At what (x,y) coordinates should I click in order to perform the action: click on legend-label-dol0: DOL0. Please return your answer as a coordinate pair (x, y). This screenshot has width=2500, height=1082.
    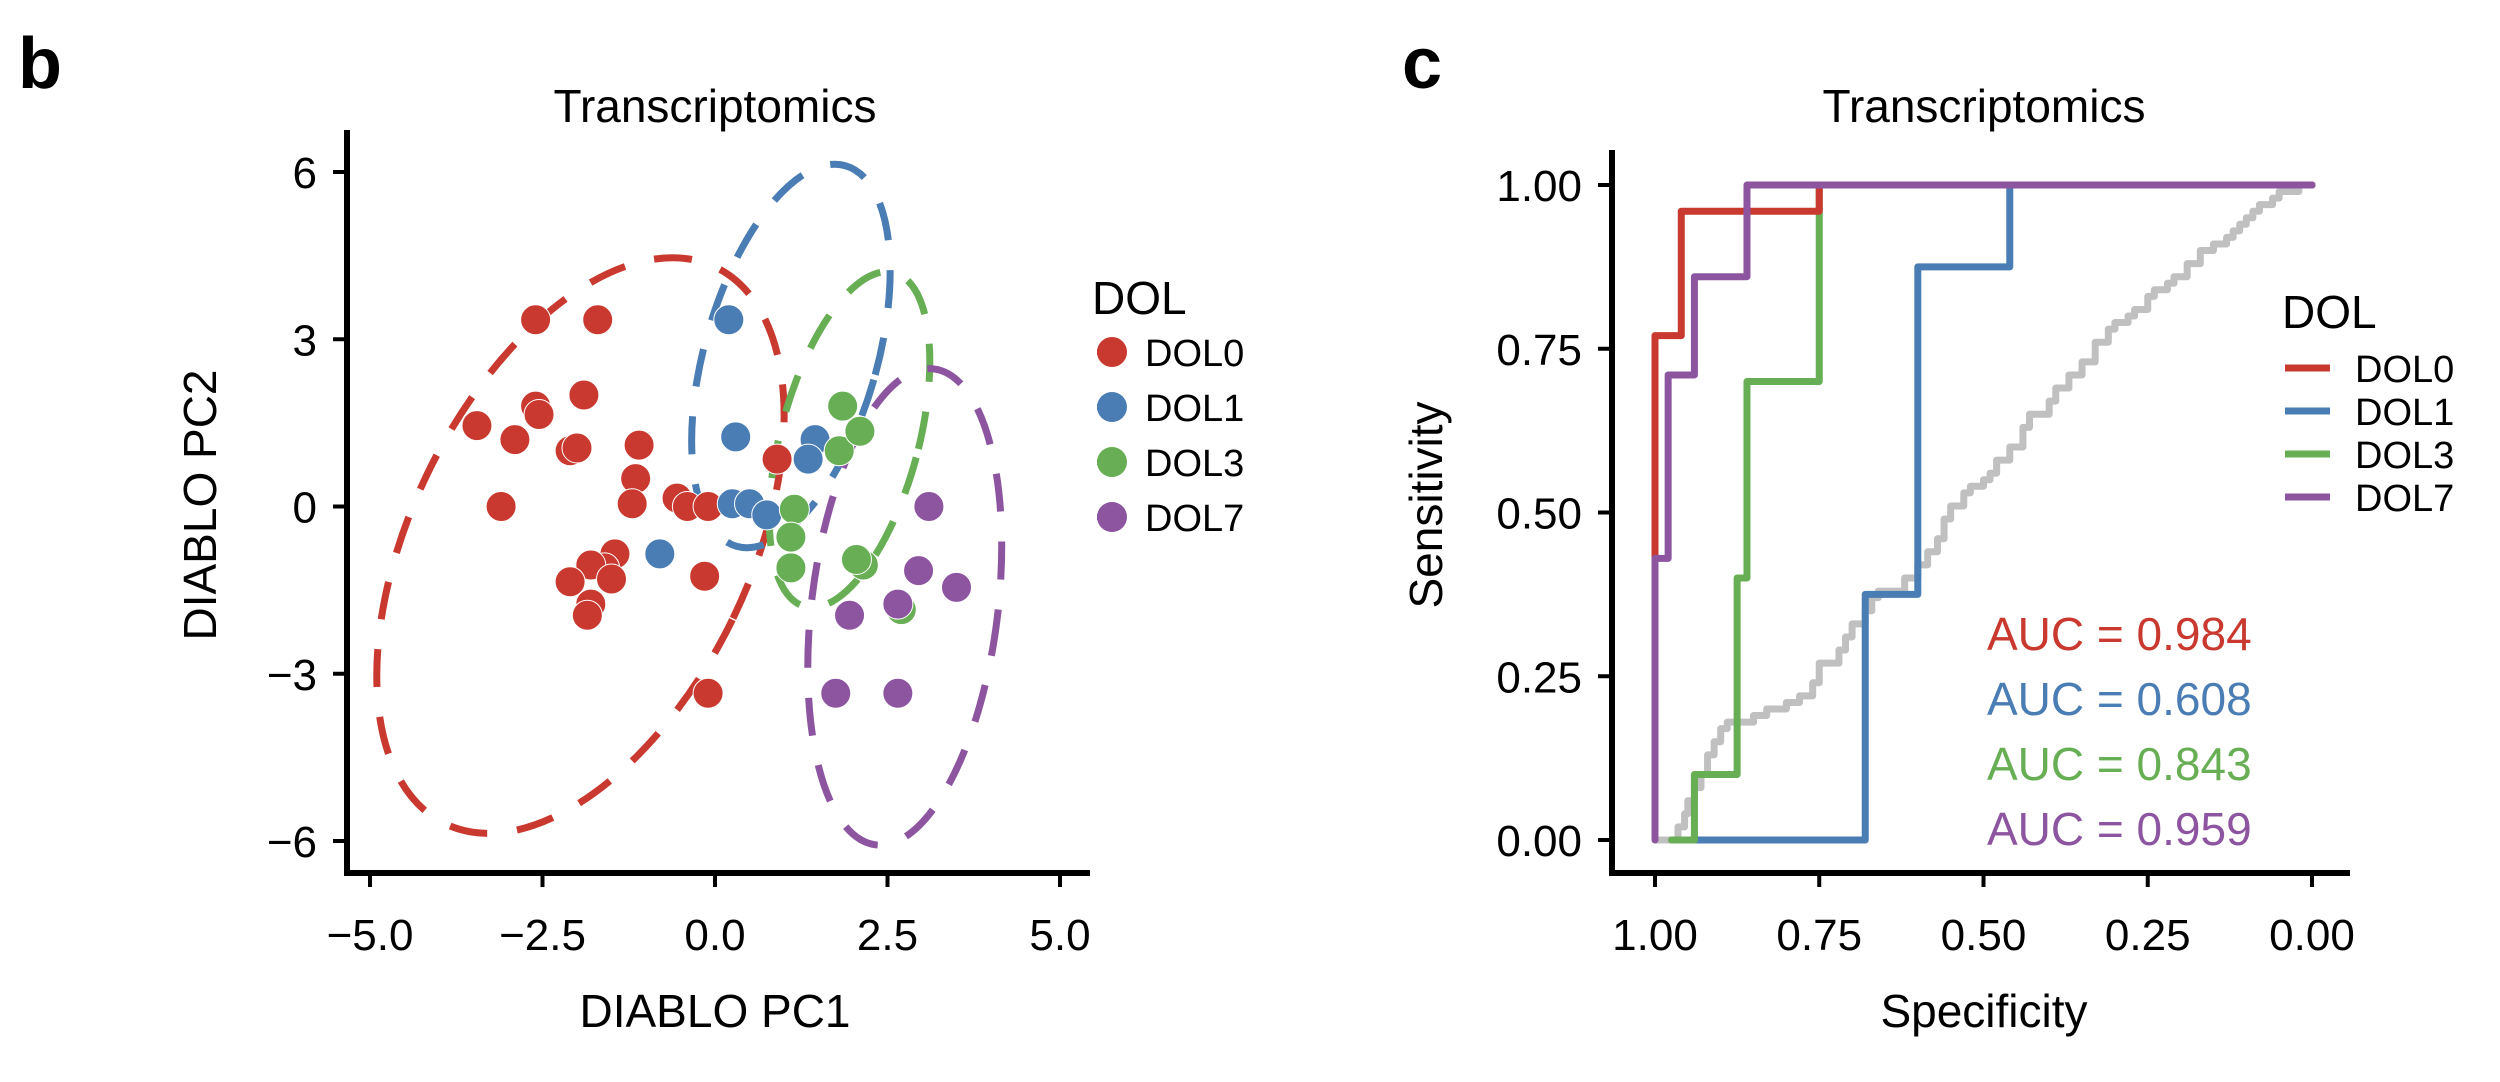
    Looking at the image, I should click on (1194, 354).